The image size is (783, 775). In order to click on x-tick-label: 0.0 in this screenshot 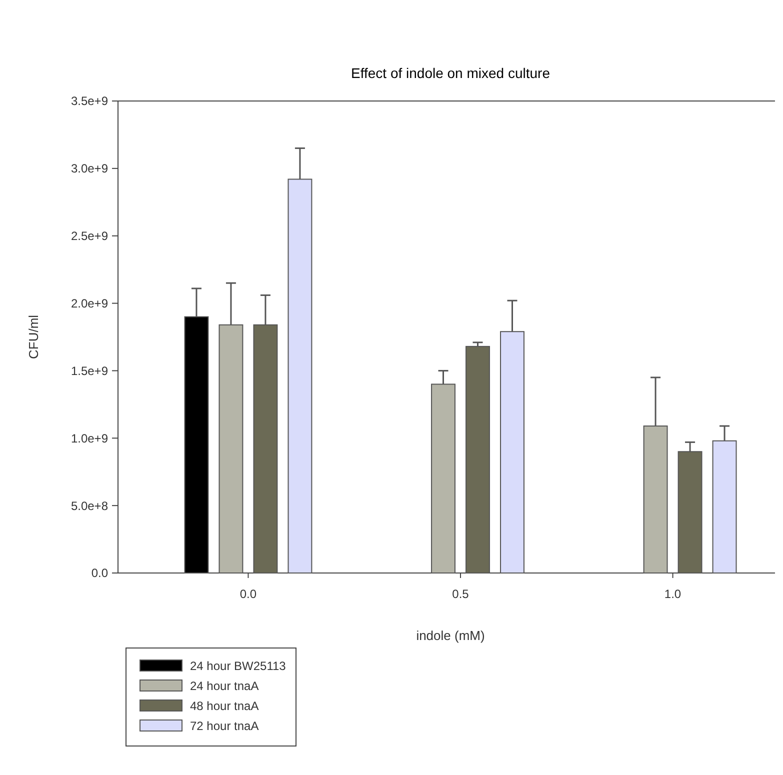, I will do `click(248, 594)`.